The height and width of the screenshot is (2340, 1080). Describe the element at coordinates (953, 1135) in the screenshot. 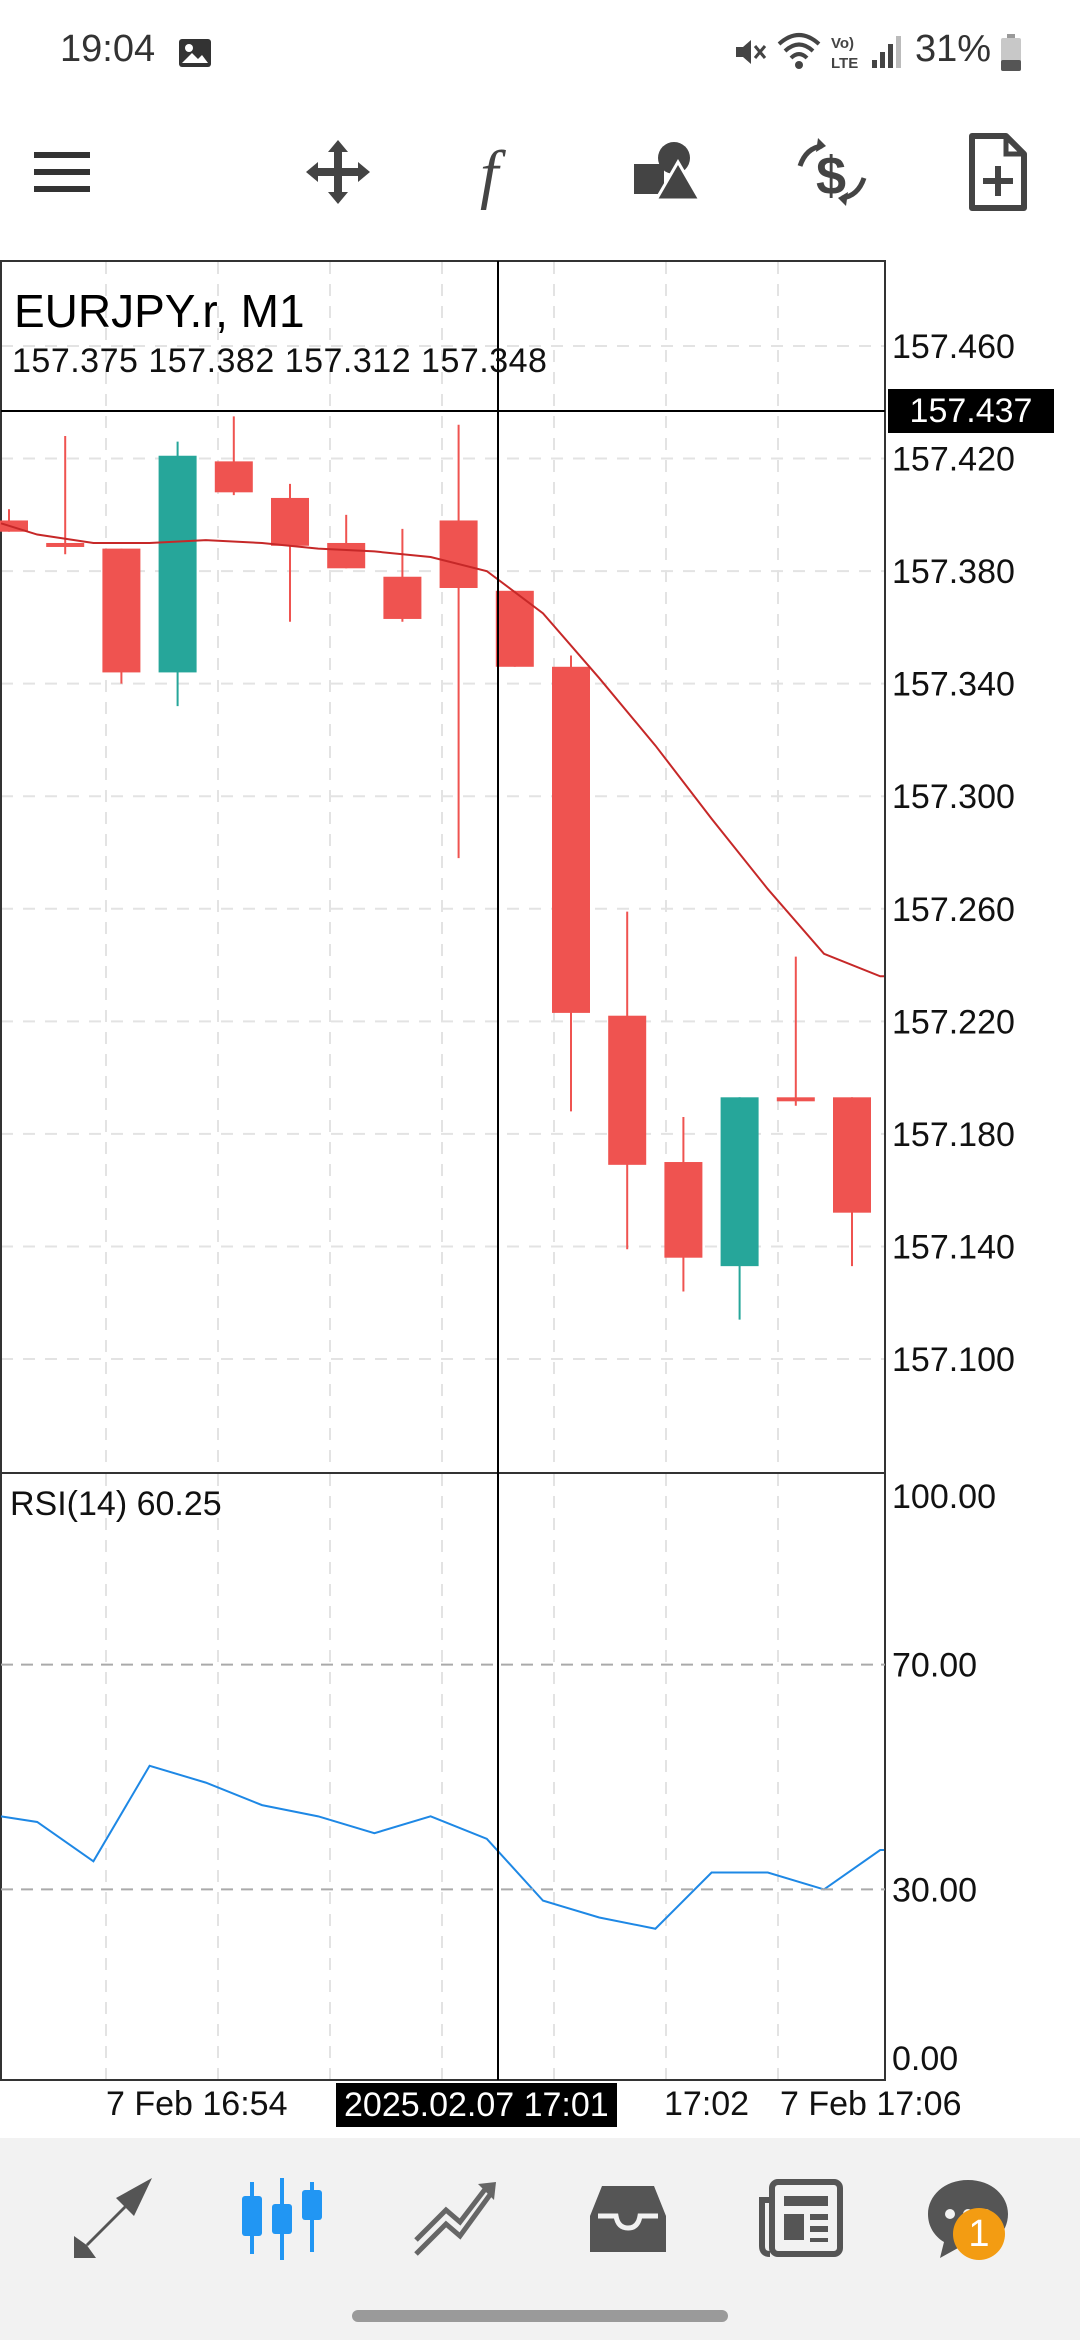

I see `price-tick-label: 157.180` at that location.